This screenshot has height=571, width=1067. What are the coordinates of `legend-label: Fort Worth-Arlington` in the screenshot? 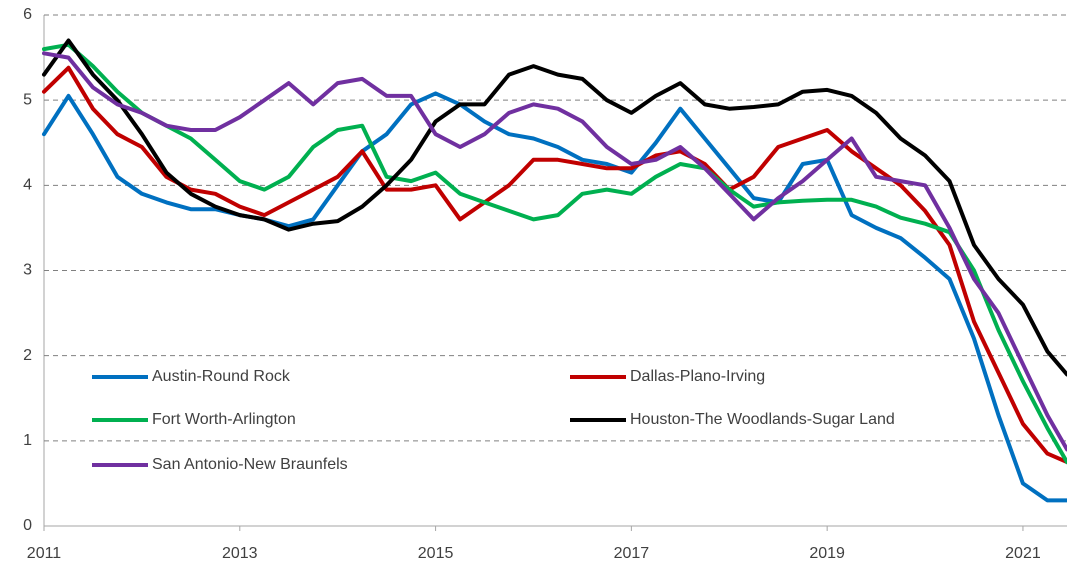 It's located at (224, 419).